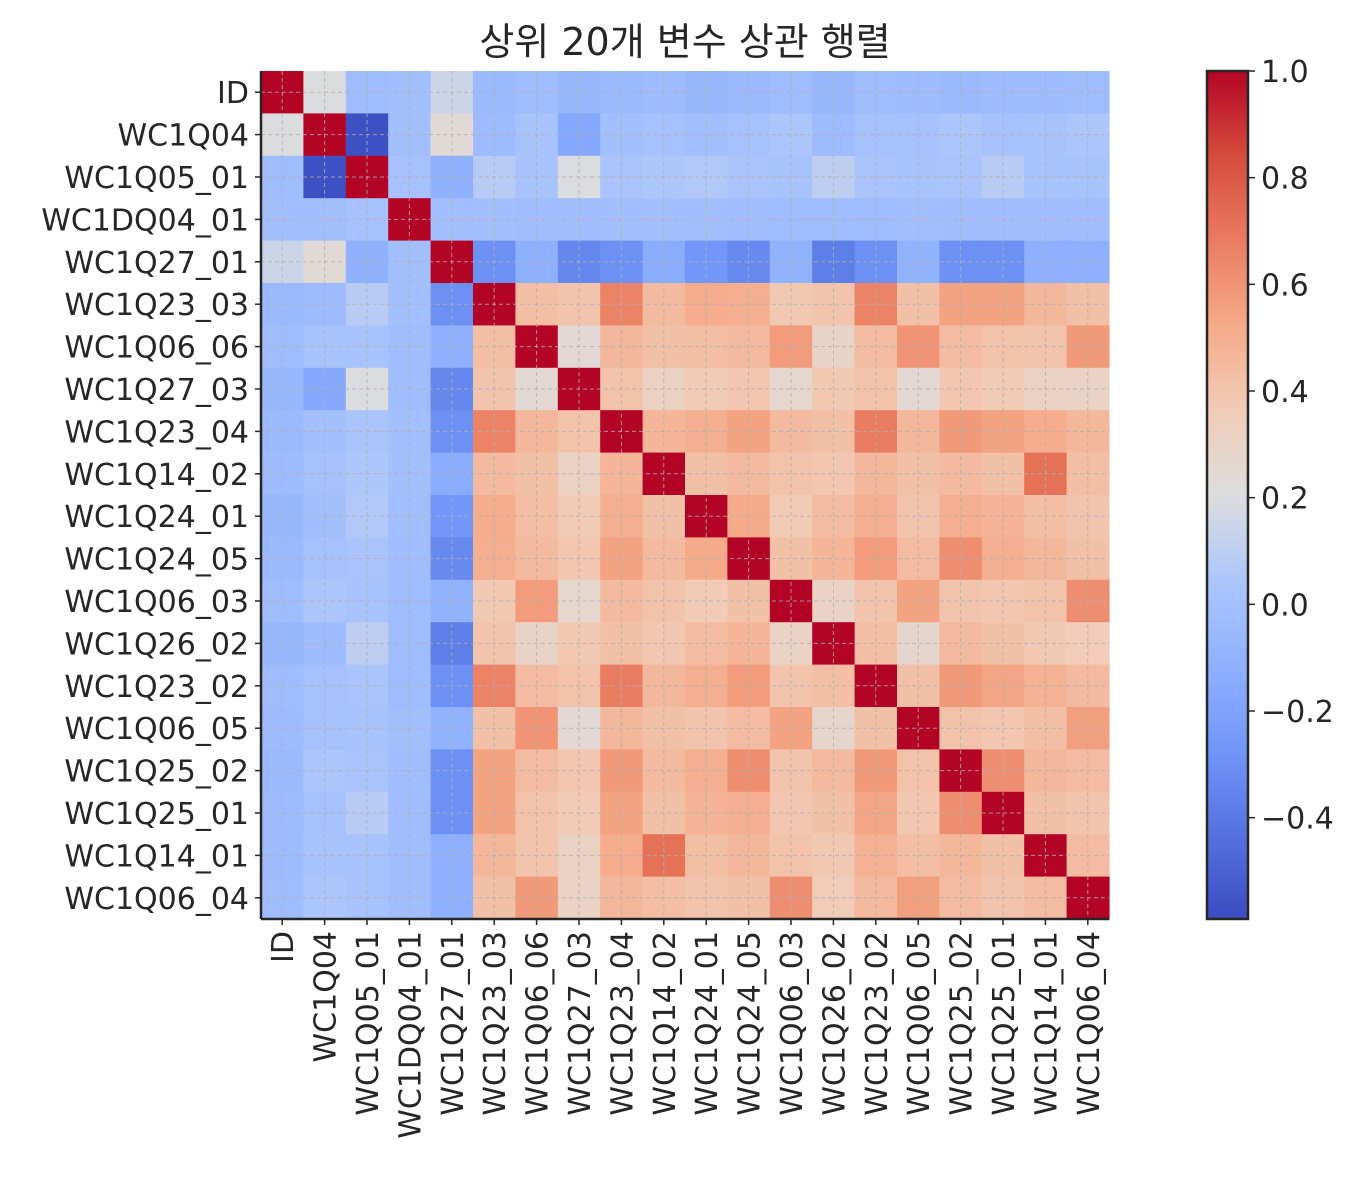 The height and width of the screenshot is (1185, 1359). What do you see at coordinates (156, 644) in the screenshot?
I see `y-tick-label: WC1Q26_02` at bounding box center [156, 644].